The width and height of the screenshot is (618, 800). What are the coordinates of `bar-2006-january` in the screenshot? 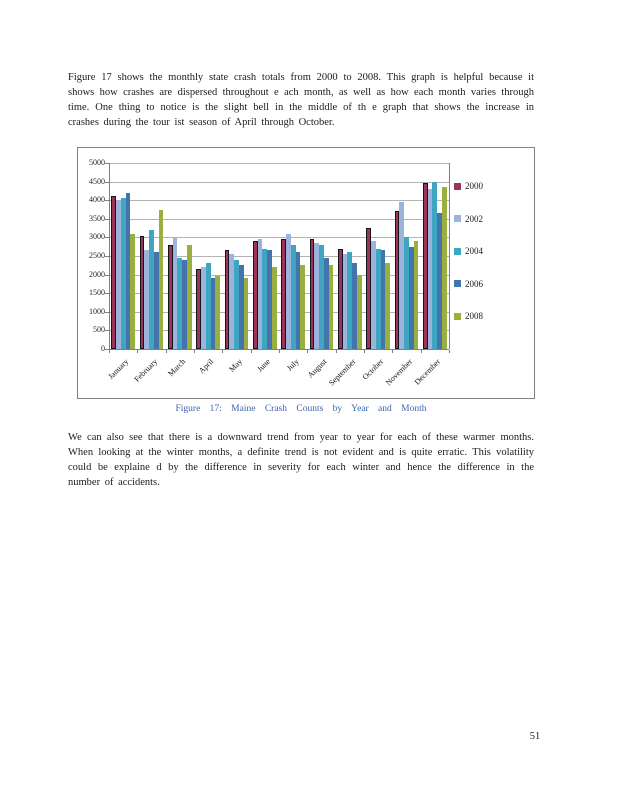 It's located at (128, 270).